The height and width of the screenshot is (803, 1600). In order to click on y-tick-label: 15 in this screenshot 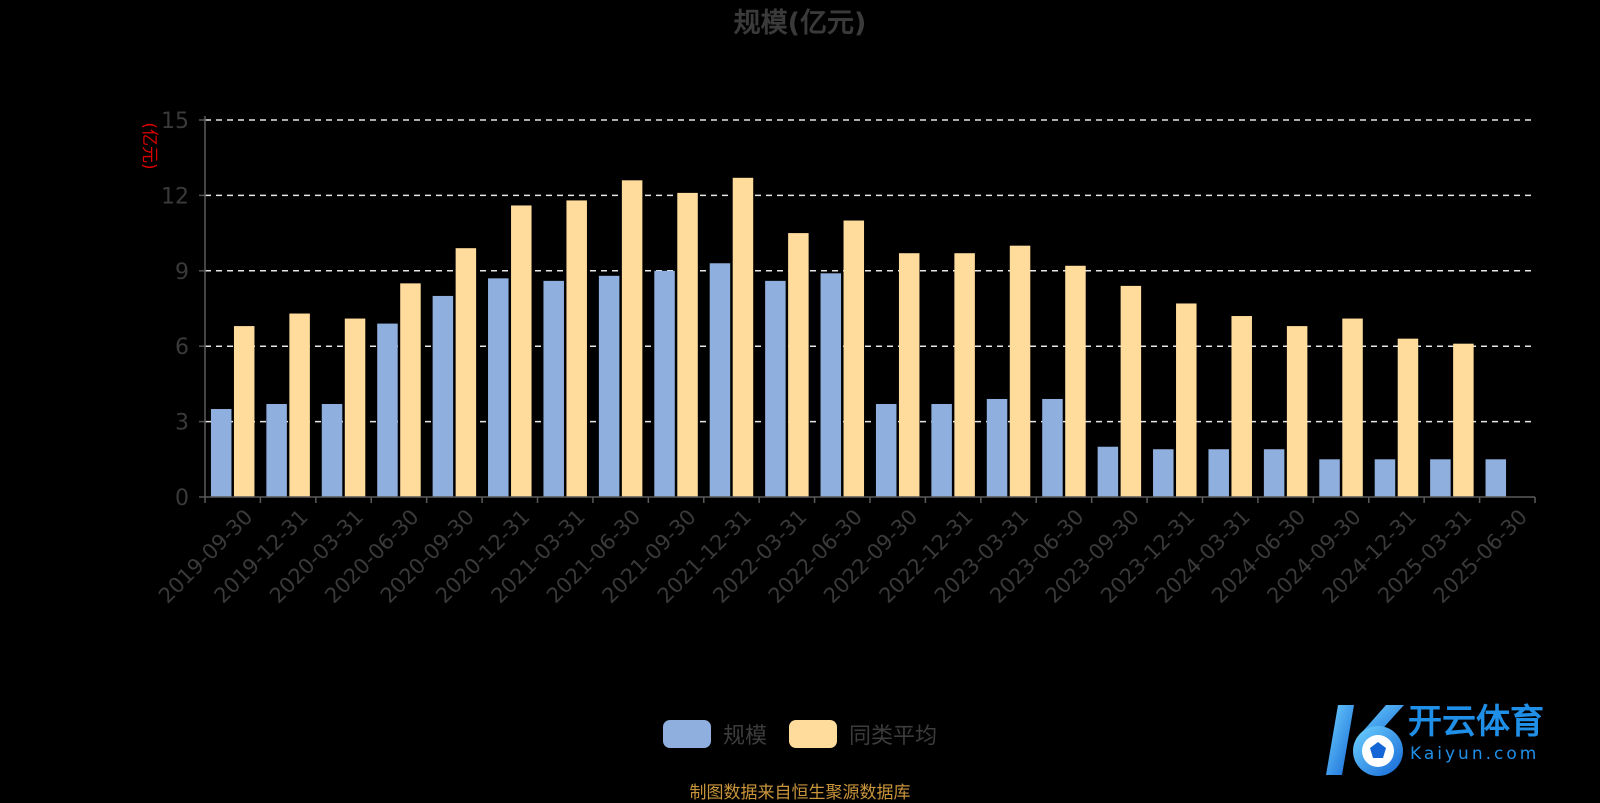, I will do `click(175, 121)`.